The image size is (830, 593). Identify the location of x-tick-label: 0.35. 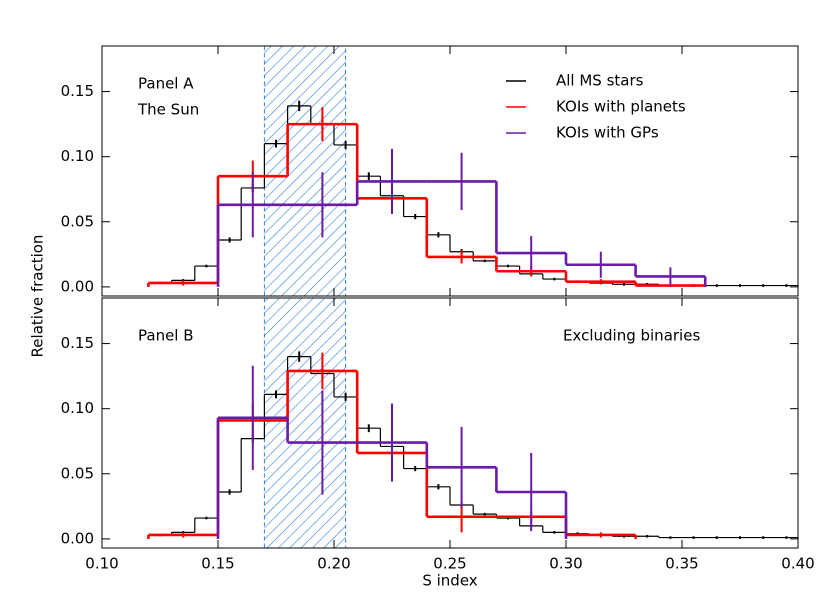
(681, 564).